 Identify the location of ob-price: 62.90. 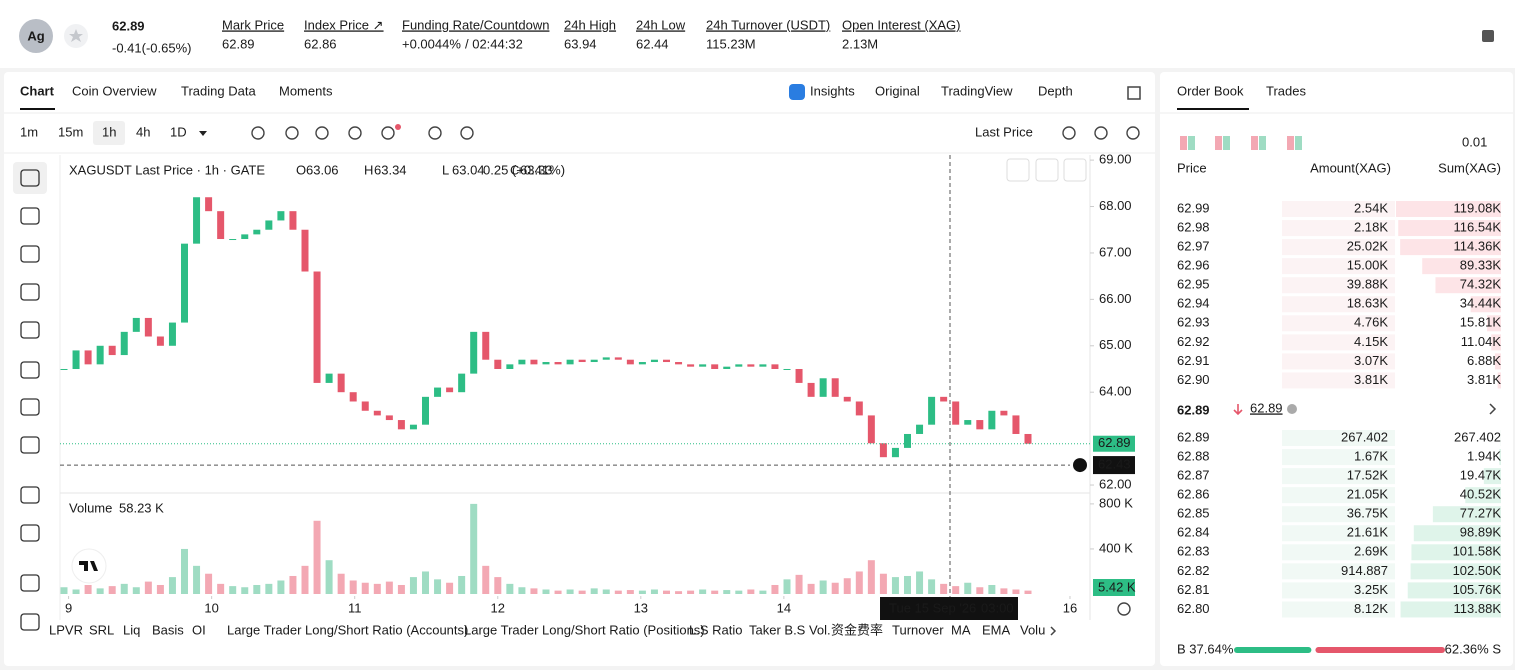
(1193, 379).